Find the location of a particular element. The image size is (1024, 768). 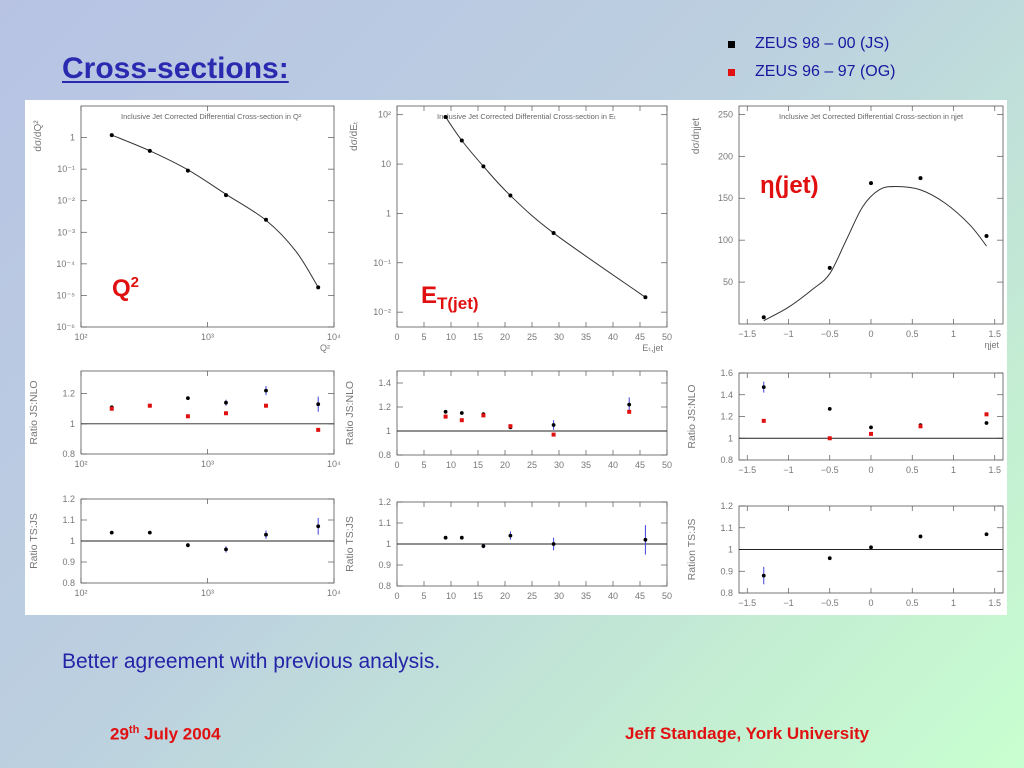

x-tick-label: 0.5 is located at coordinates (912, 334).